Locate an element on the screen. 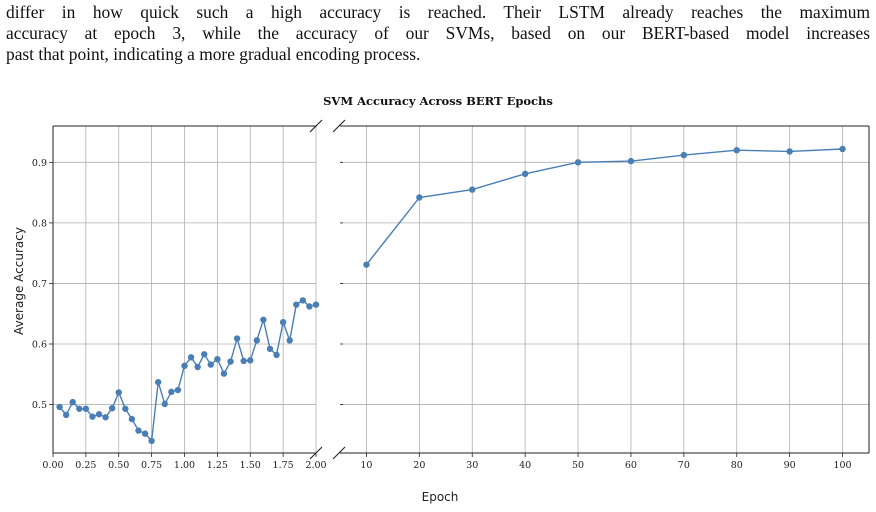  y-tick-label: 0.8 is located at coordinates (39, 223).